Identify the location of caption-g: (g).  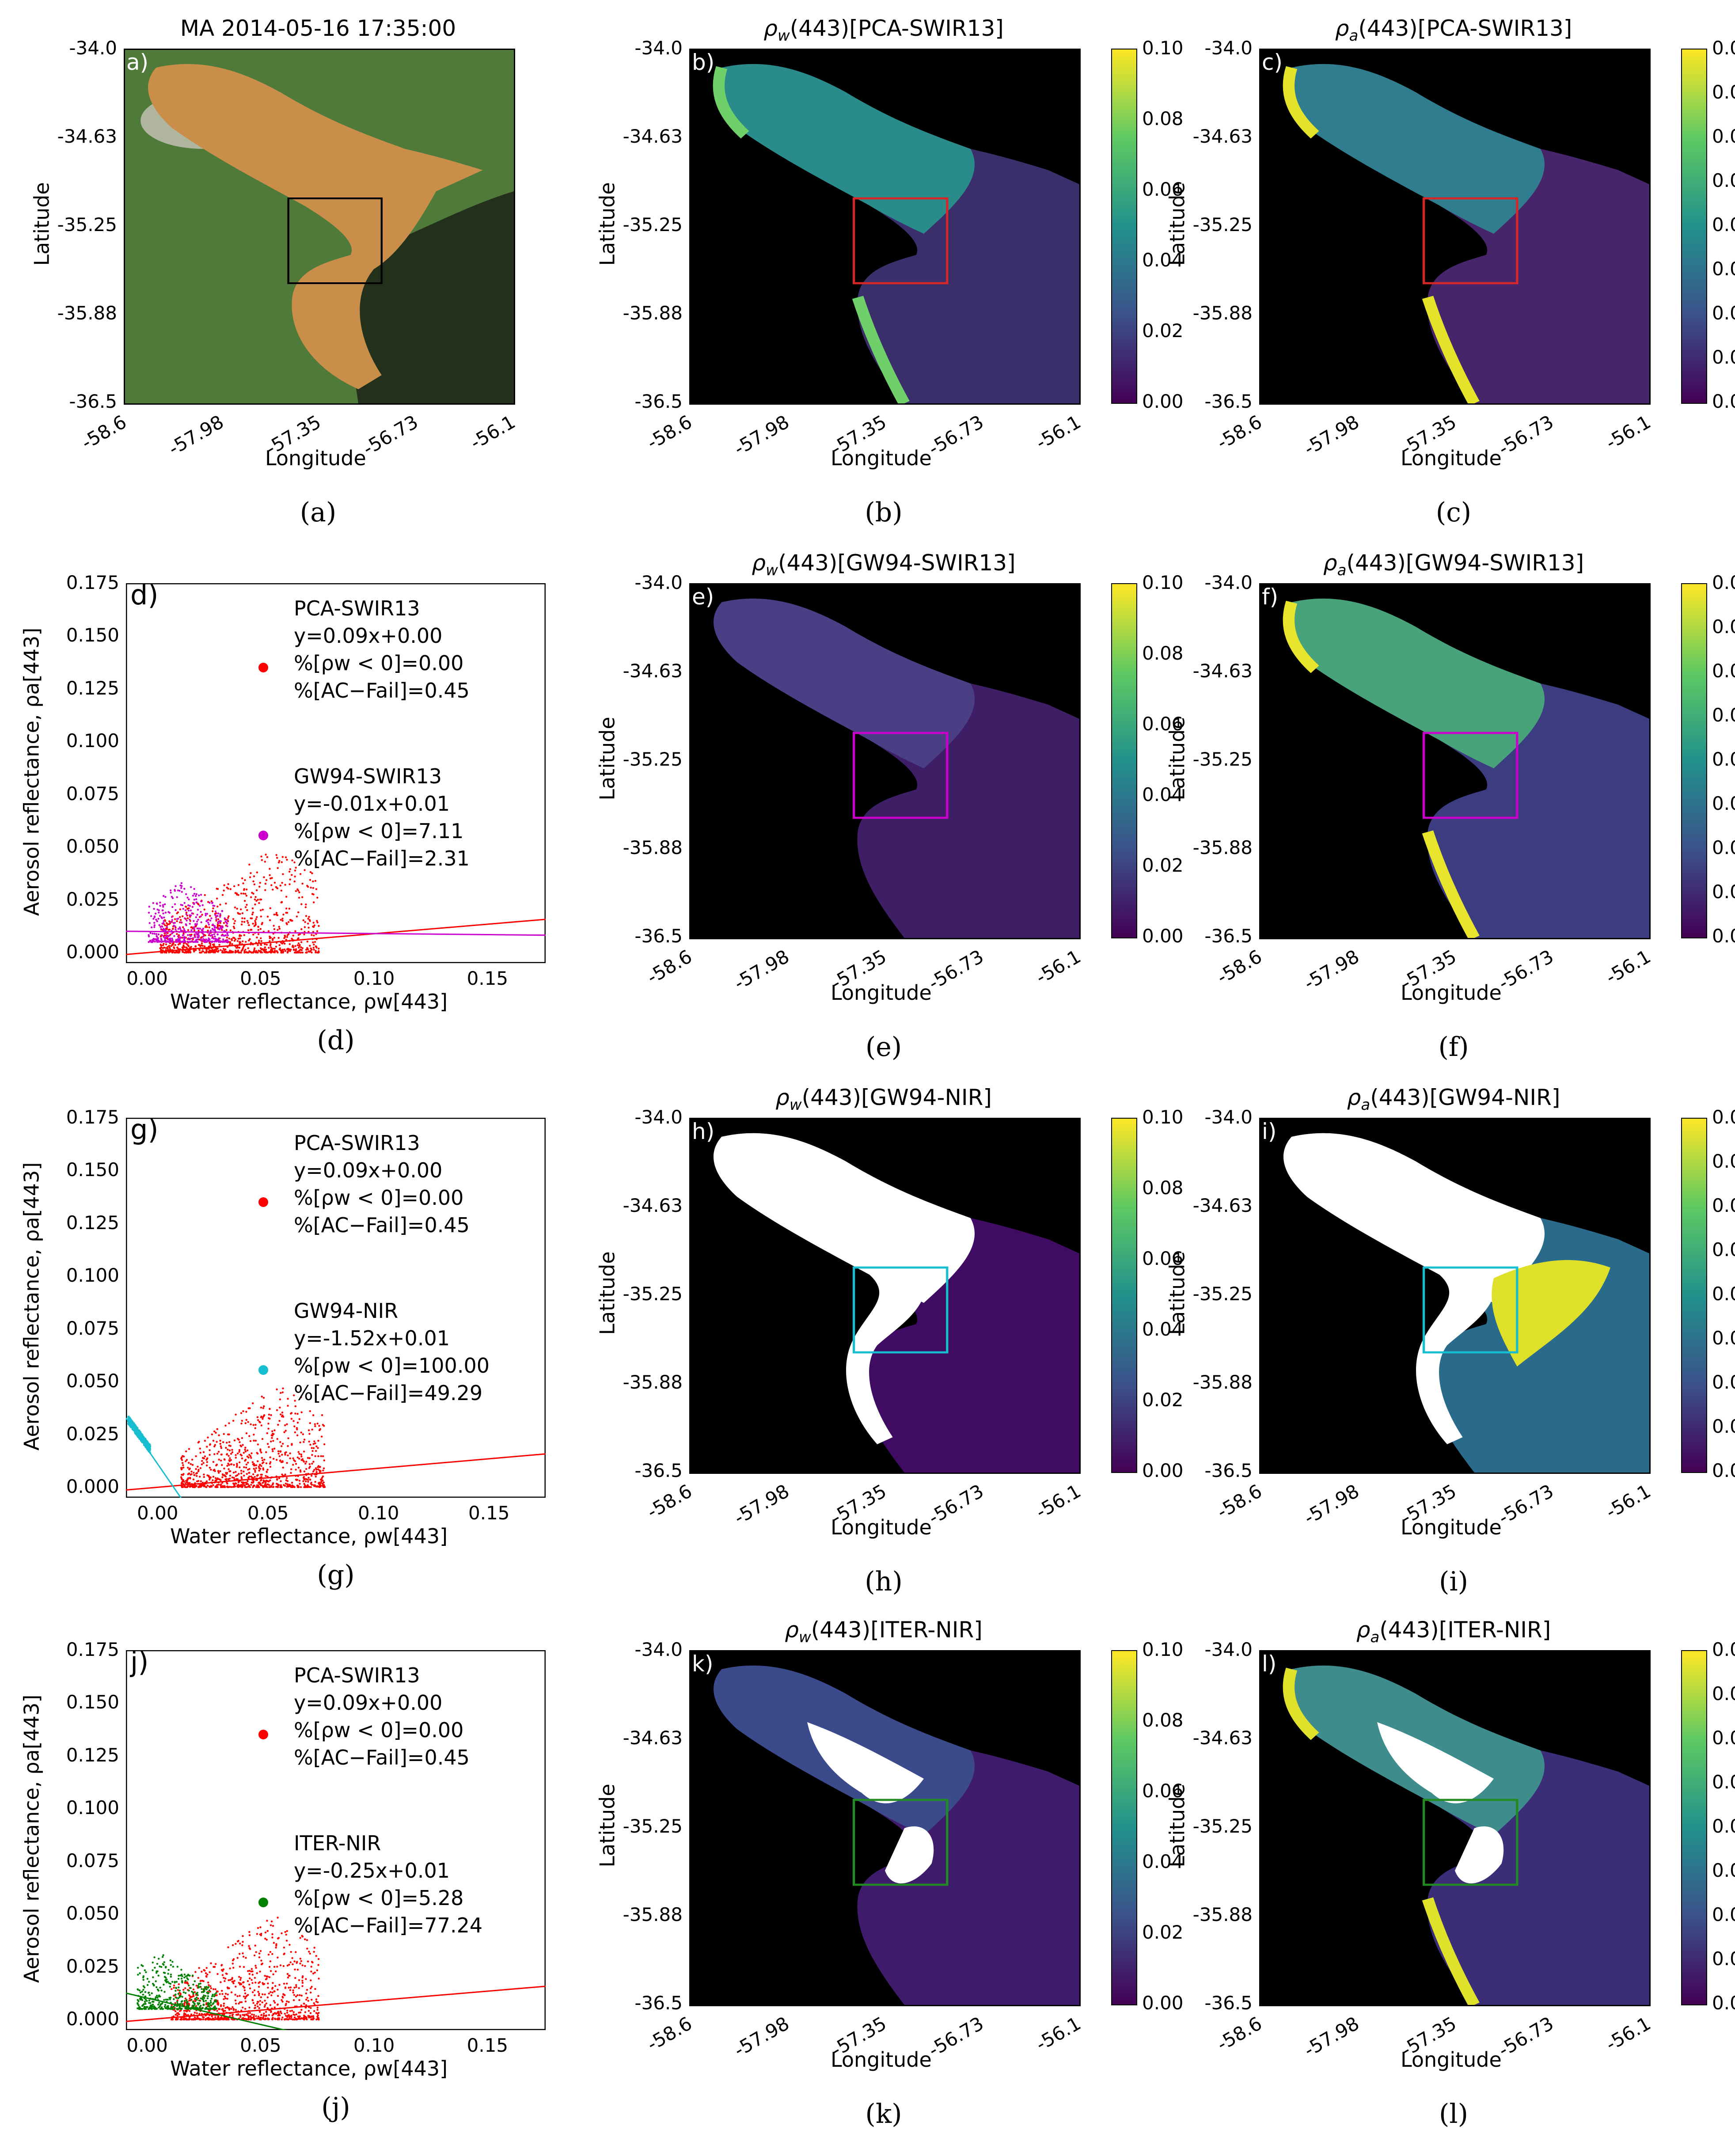
(336, 1575).